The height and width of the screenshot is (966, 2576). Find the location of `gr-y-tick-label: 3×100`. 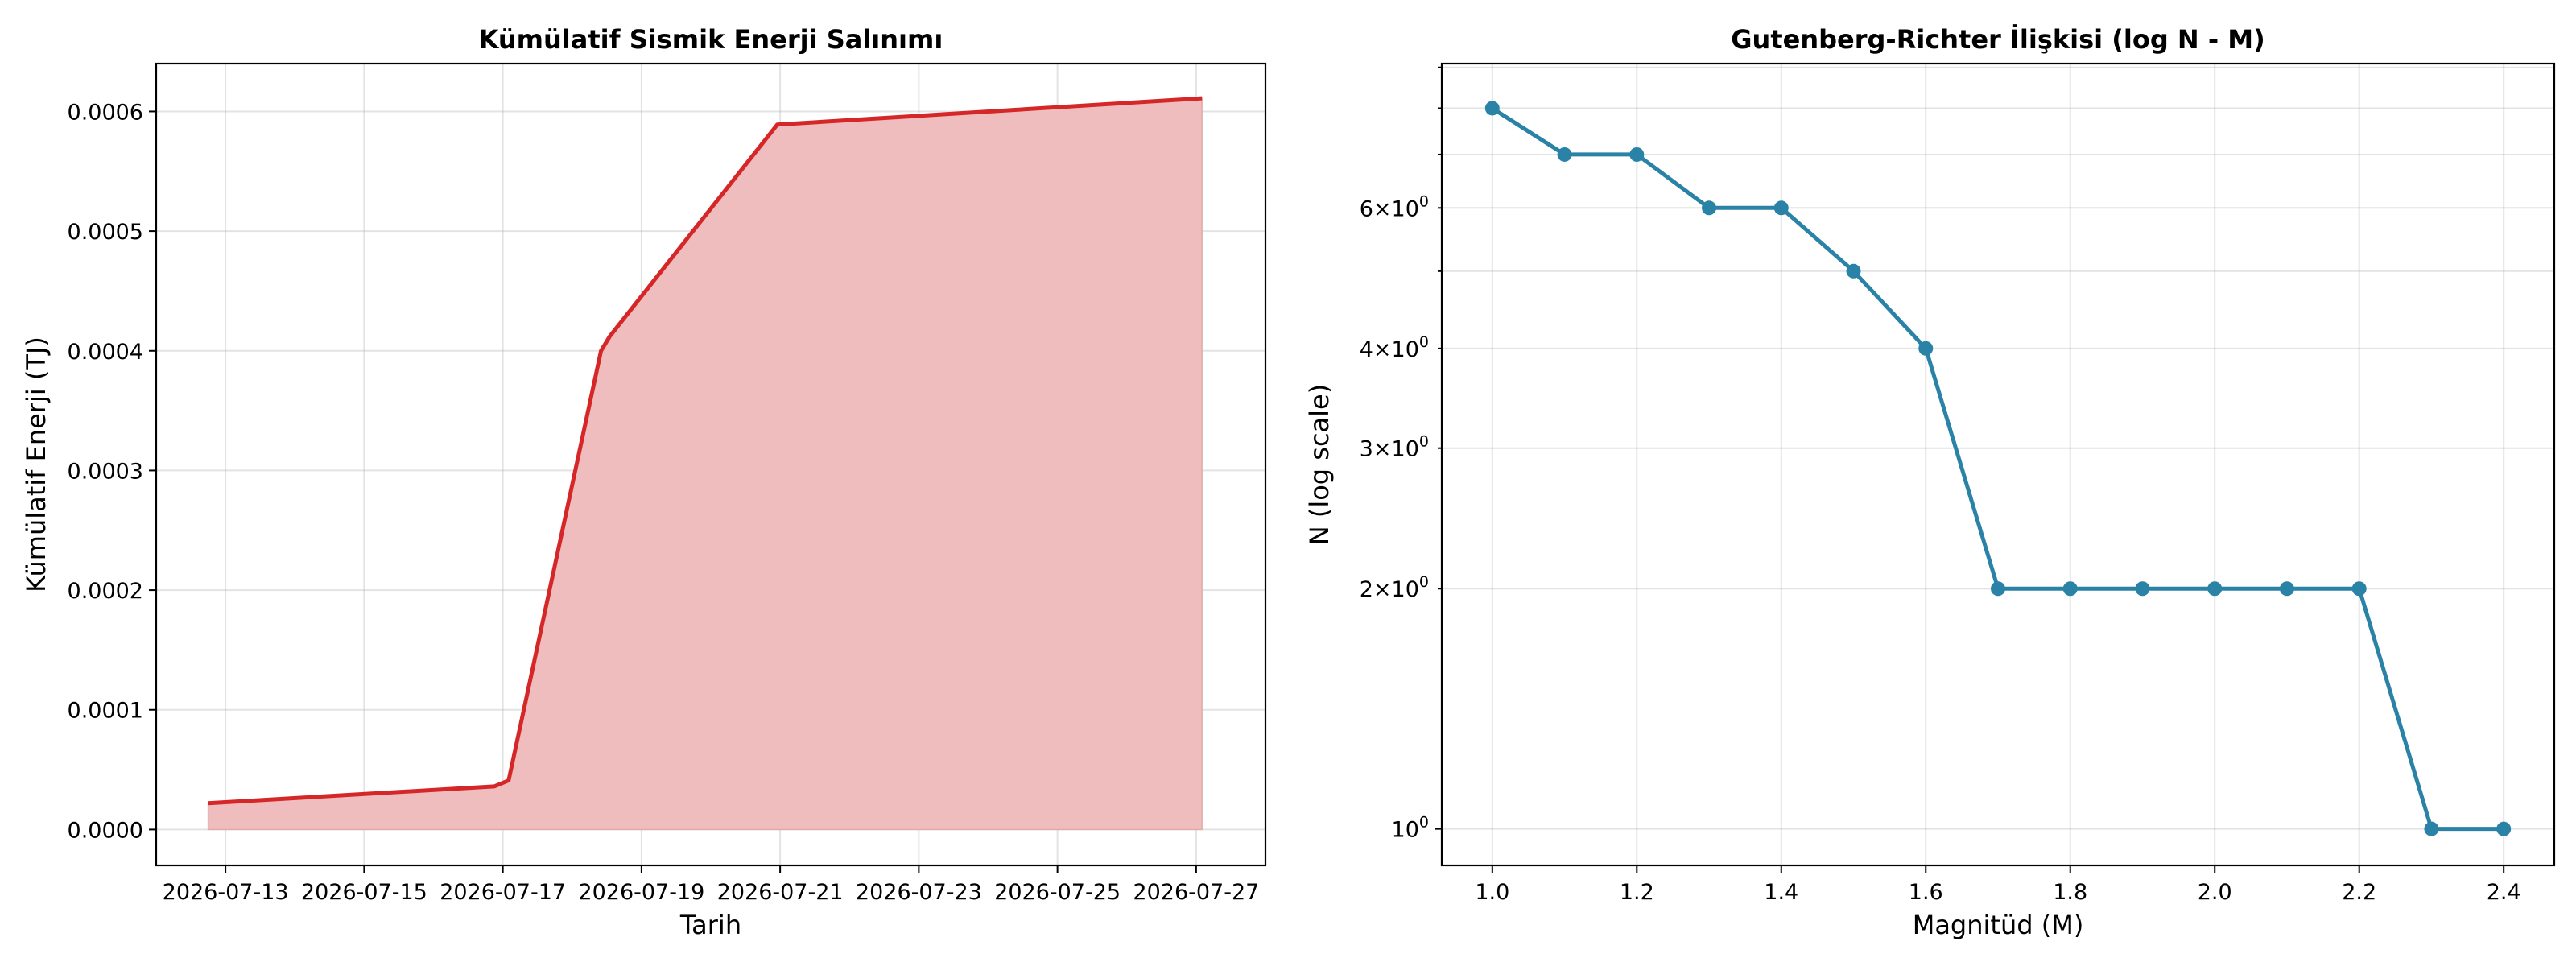

gr-y-tick-label: 3×100 is located at coordinates (1394, 447).